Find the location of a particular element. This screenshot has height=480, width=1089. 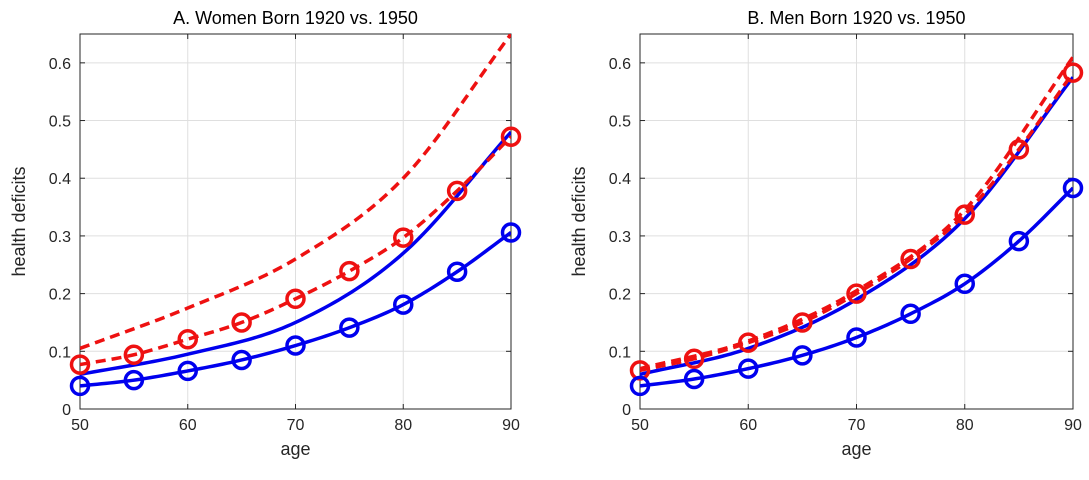

series-line-blue-solid is located at coordinates (295, 309).